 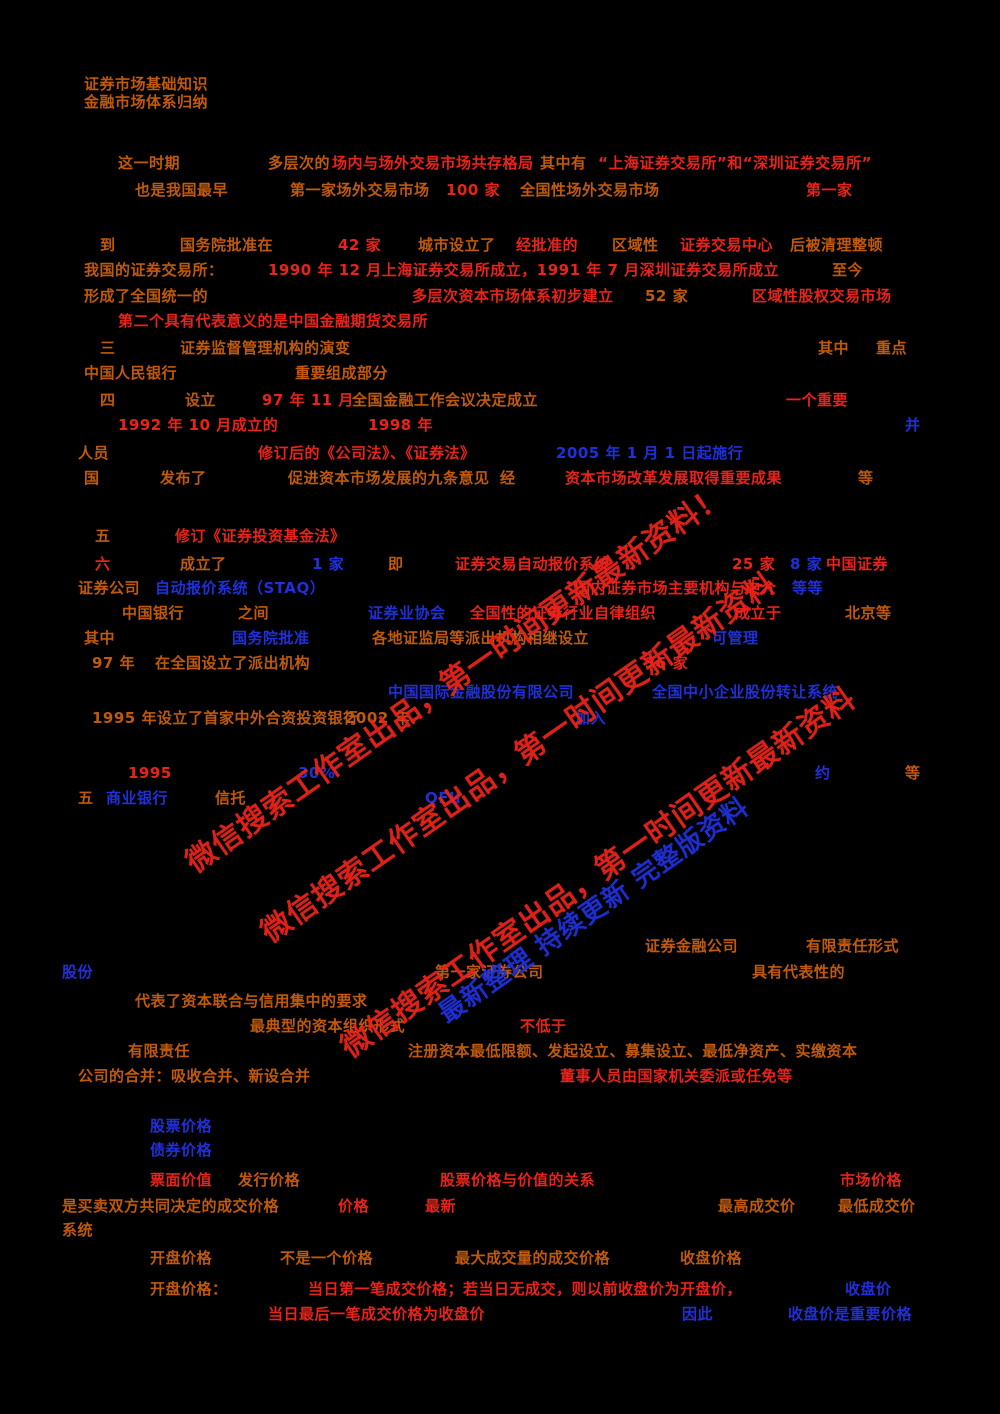 What do you see at coordinates (692, 946) in the screenshot?
I see `text-segment: 证券金融公司` at bounding box center [692, 946].